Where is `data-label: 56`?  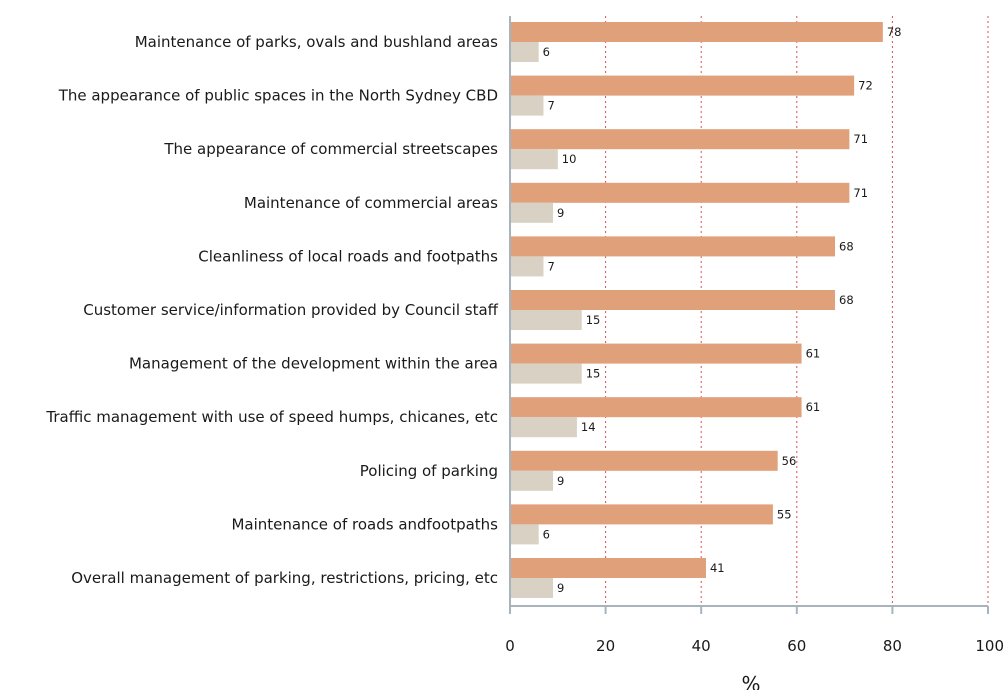
data-label: 56 is located at coordinates (789, 461).